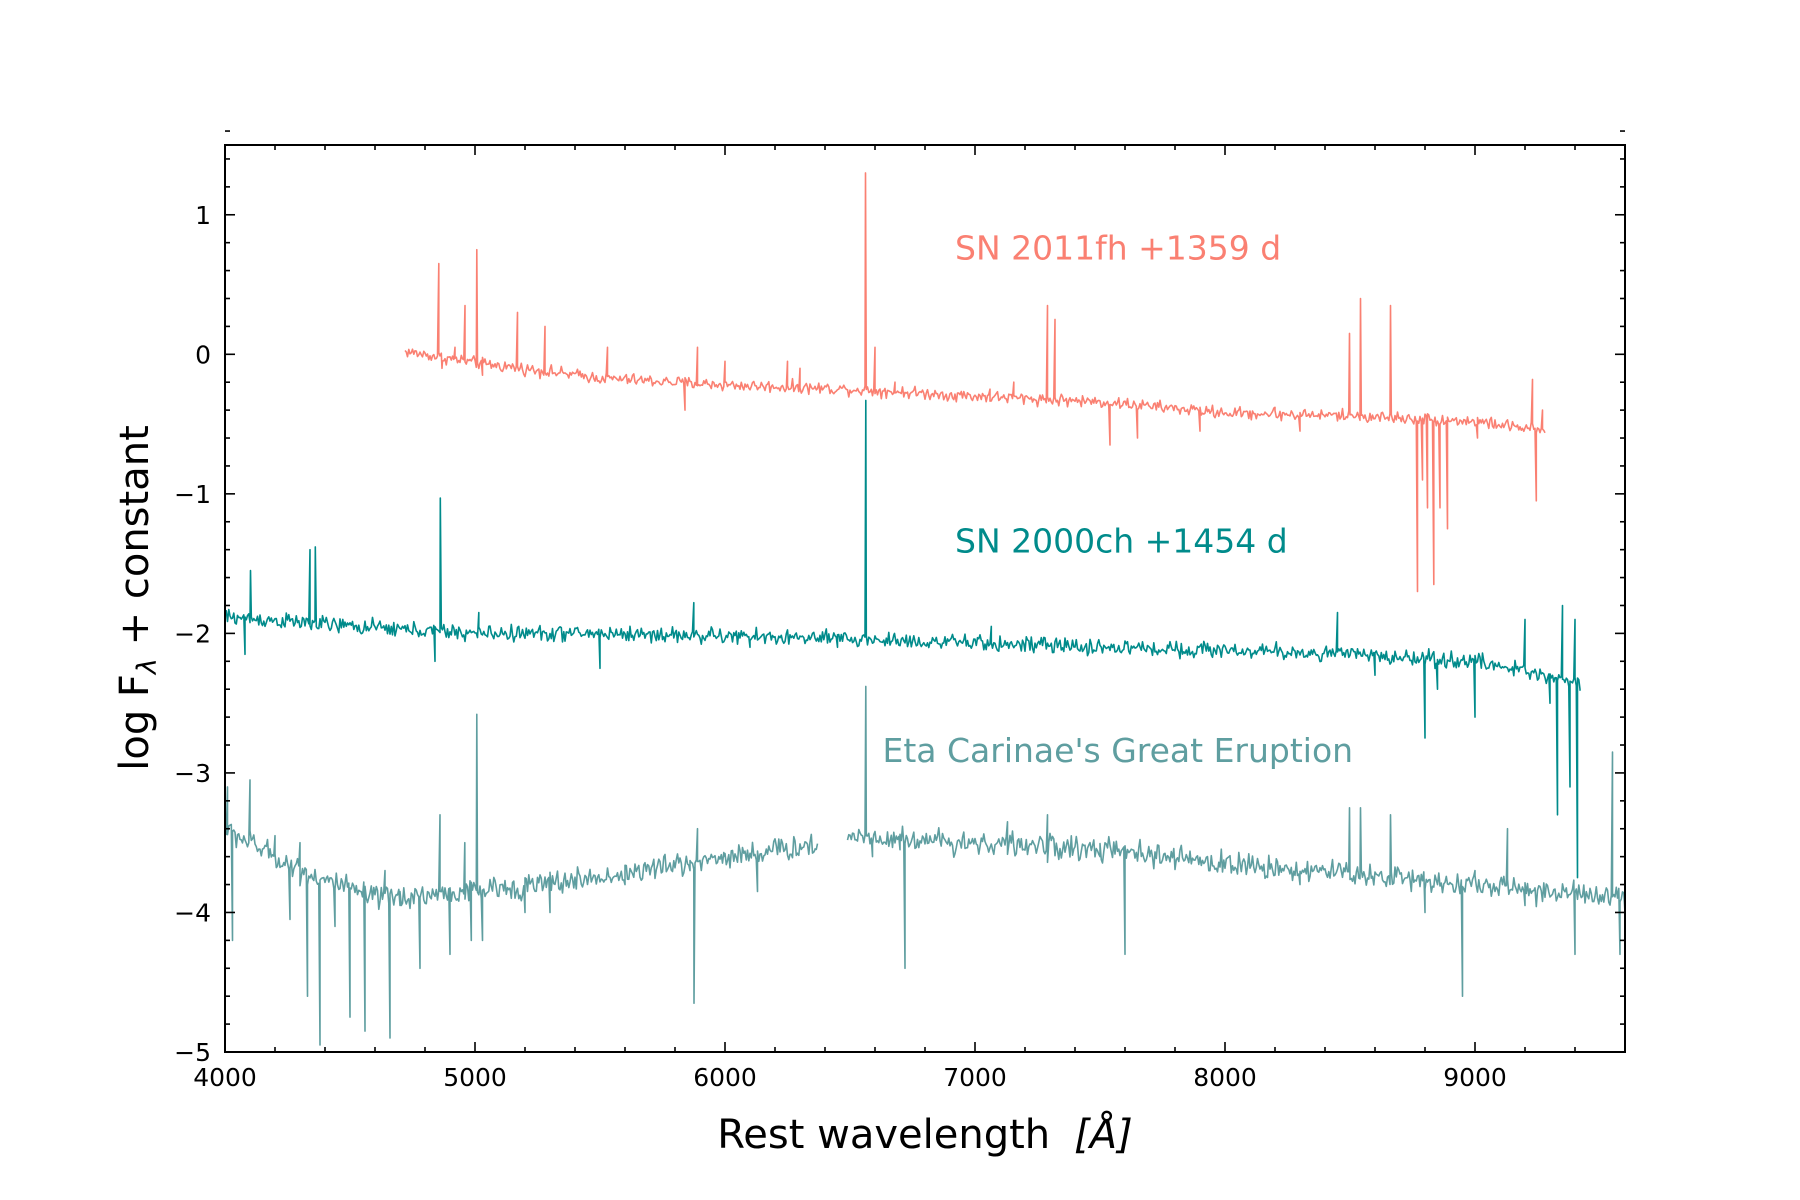 This screenshot has width=1800, height=1200. What do you see at coordinates (975, 1077) in the screenshot?
I see `x-tick-label: 7000` at bounding box center [975, 1077].